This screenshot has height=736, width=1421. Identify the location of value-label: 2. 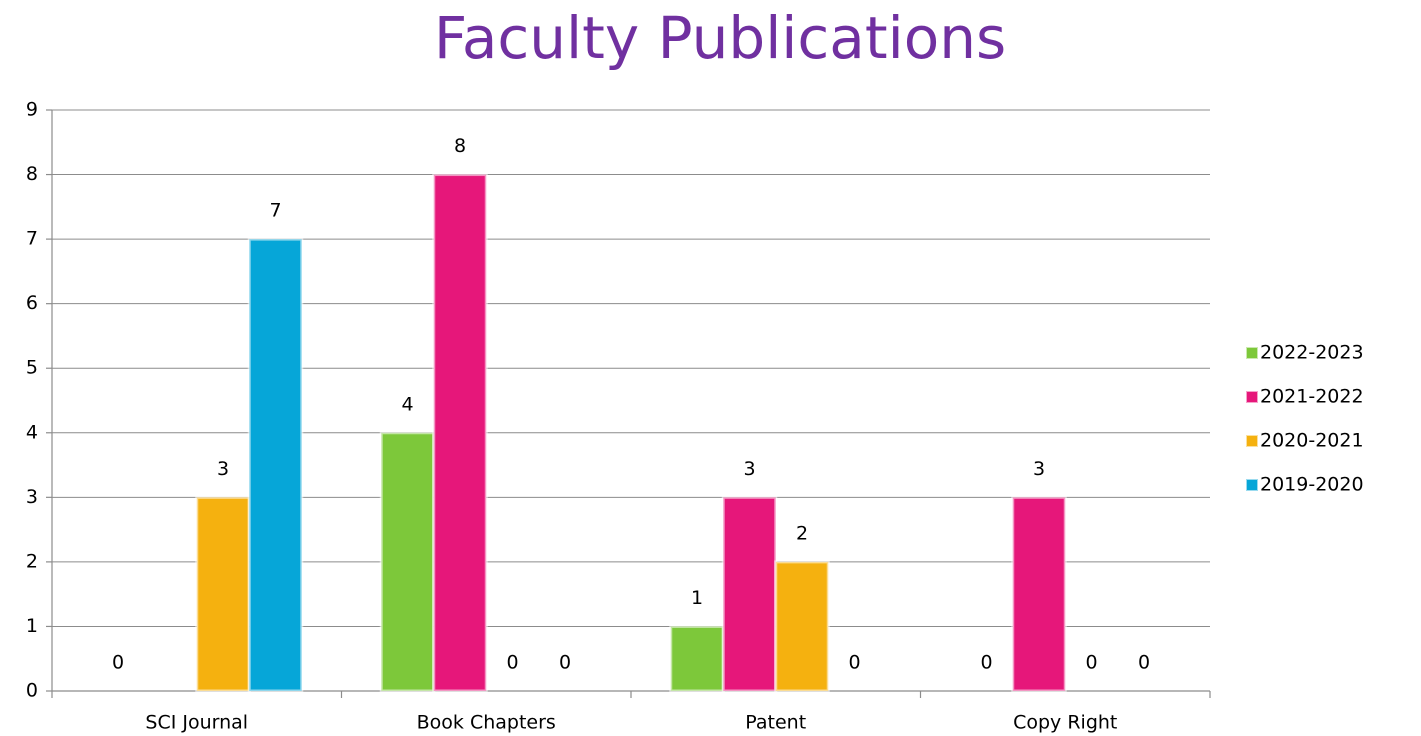
(802, 533).